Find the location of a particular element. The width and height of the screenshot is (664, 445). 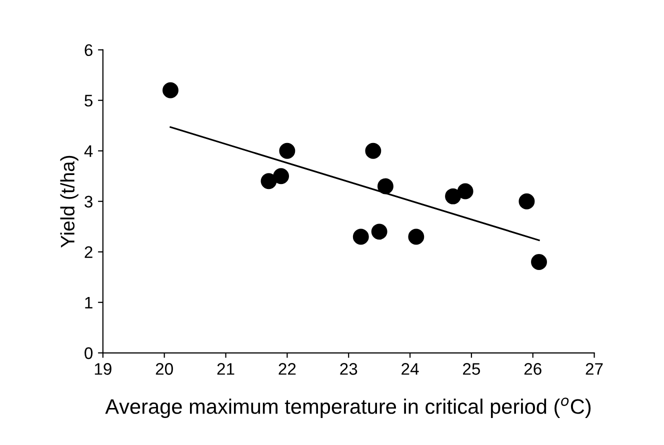

x-tick-label: 20 is located at coordinates (164, 369).